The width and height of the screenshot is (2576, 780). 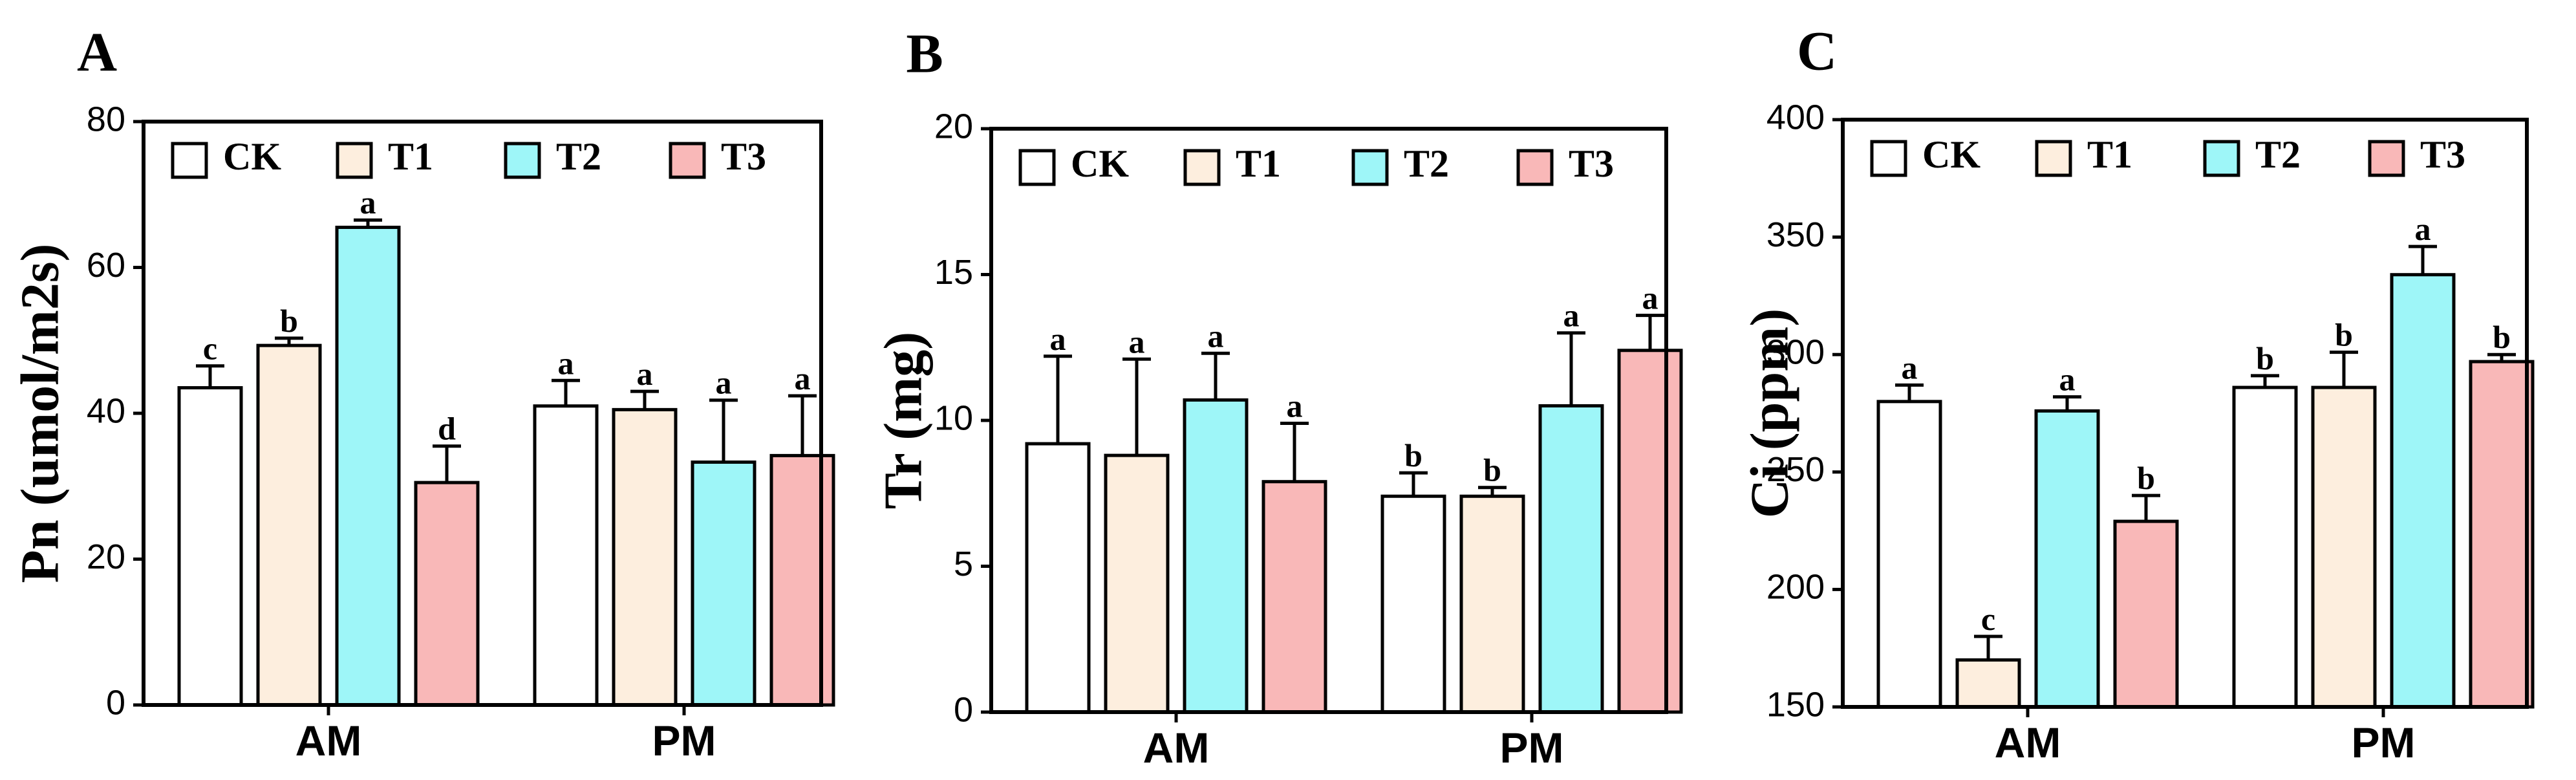 I want to click on panel-letter: C, so click(x=1817, y=51).